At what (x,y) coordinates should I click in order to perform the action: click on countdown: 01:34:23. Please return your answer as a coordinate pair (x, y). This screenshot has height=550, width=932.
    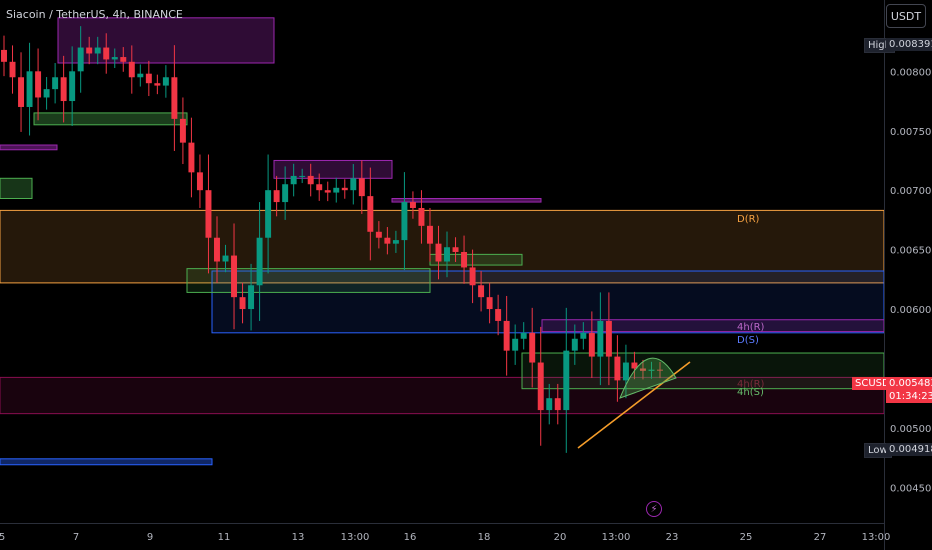
    Looking at the image, I should click on (909, 396).